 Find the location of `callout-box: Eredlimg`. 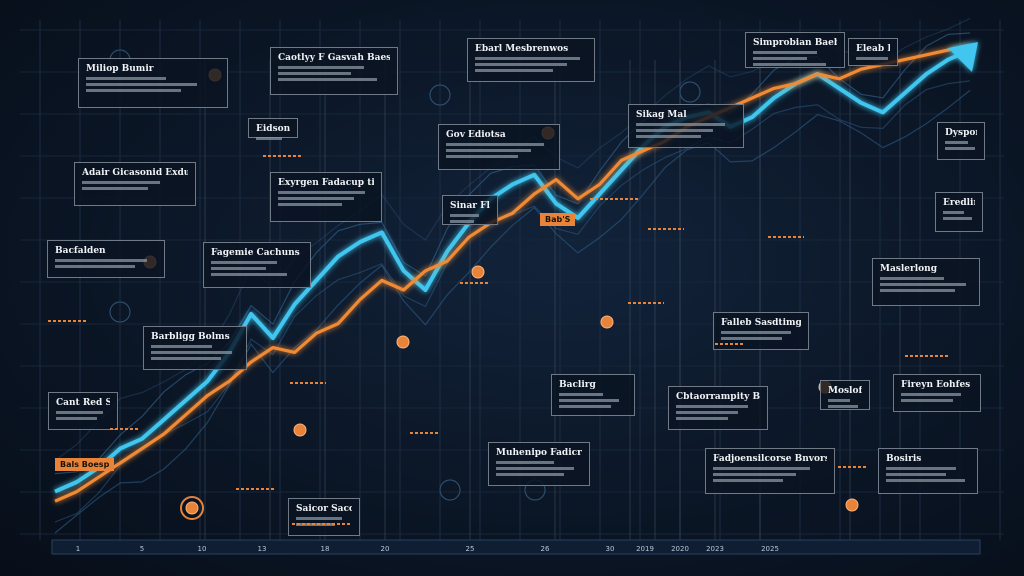

callout-box: Eredlimg is located at coordinates (959, 212).